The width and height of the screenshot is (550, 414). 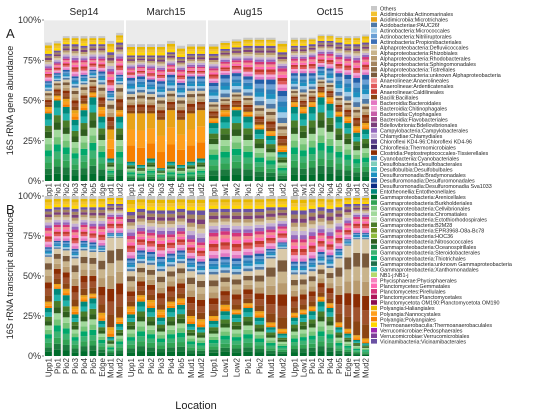 What do you see at coordinates (426, 143) in the screenshot?
I see `legend-label: Chloroflexi KD4-96:Chloroflexi KD4-96` at bounding box center [426, 143].